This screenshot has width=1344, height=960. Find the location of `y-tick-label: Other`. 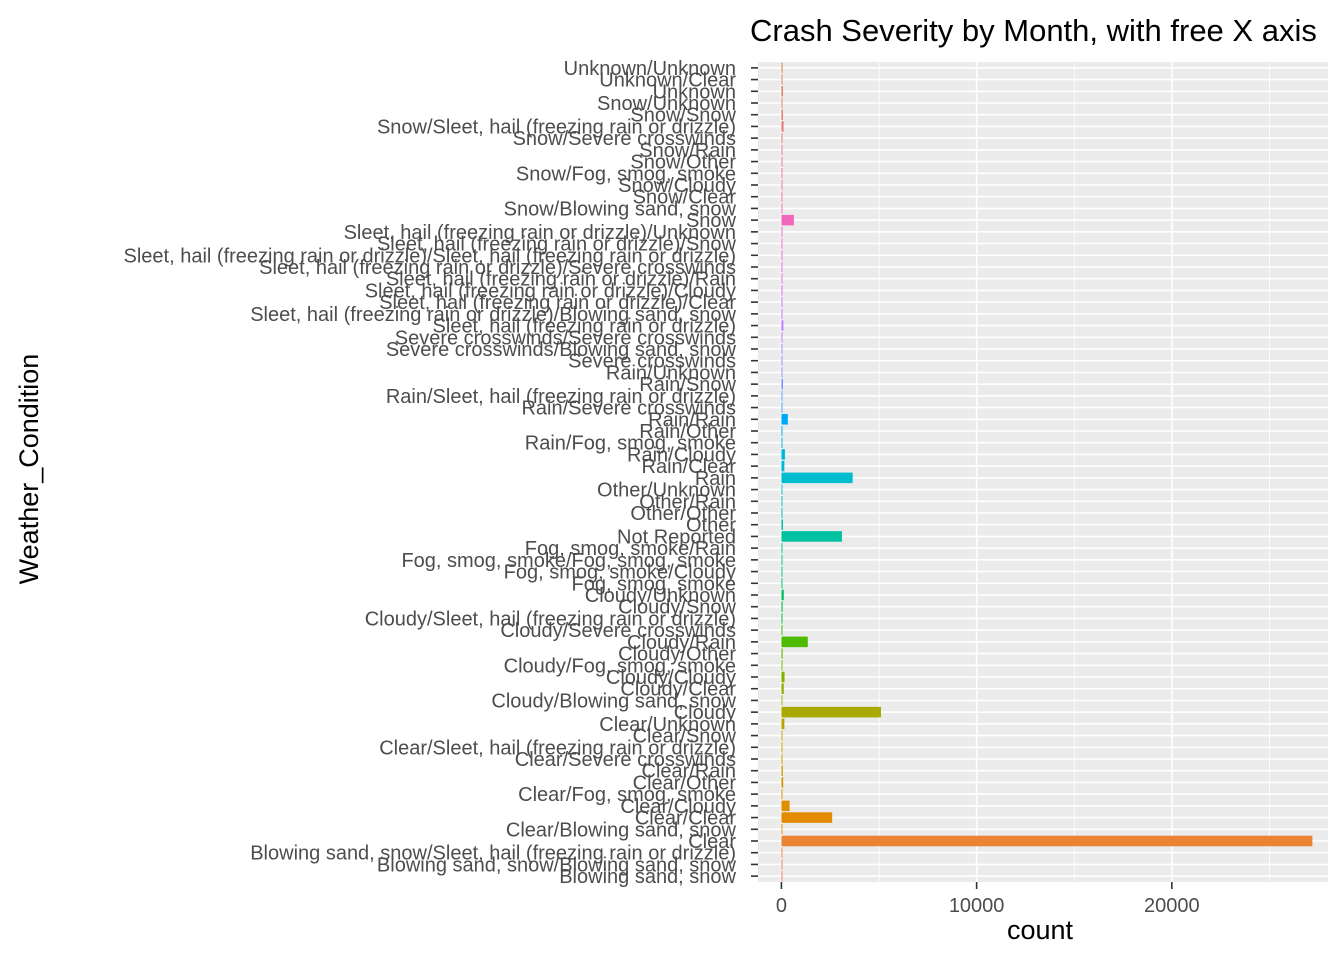

y-tick-label: Other is located at coordinates (711, 526).